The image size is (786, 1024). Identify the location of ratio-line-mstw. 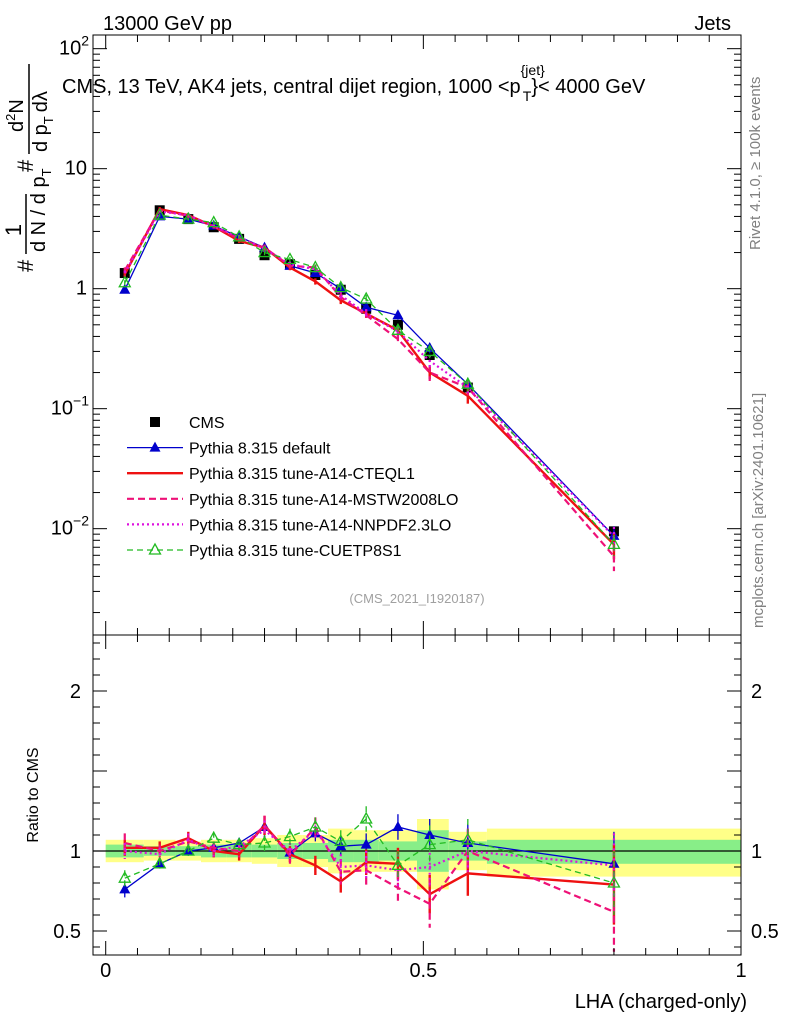
(369, 868).